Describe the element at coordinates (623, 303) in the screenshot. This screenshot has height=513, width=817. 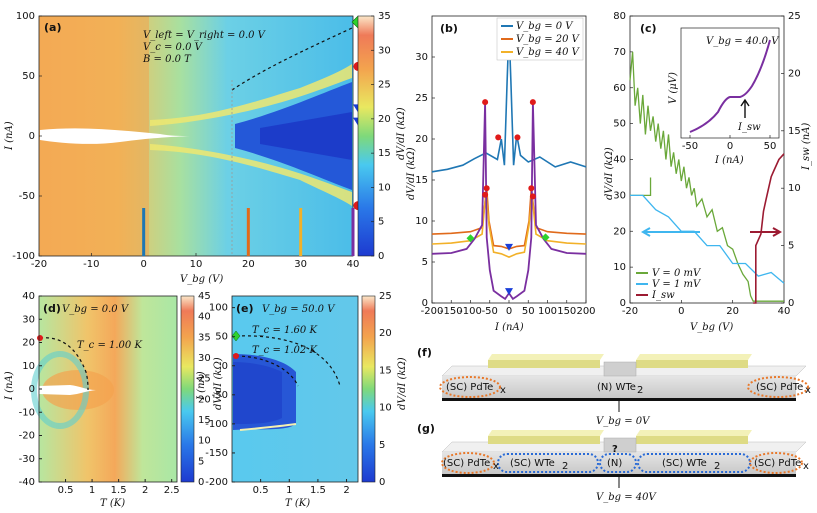
I see `panel-c-ytick-label: 0` at that location.